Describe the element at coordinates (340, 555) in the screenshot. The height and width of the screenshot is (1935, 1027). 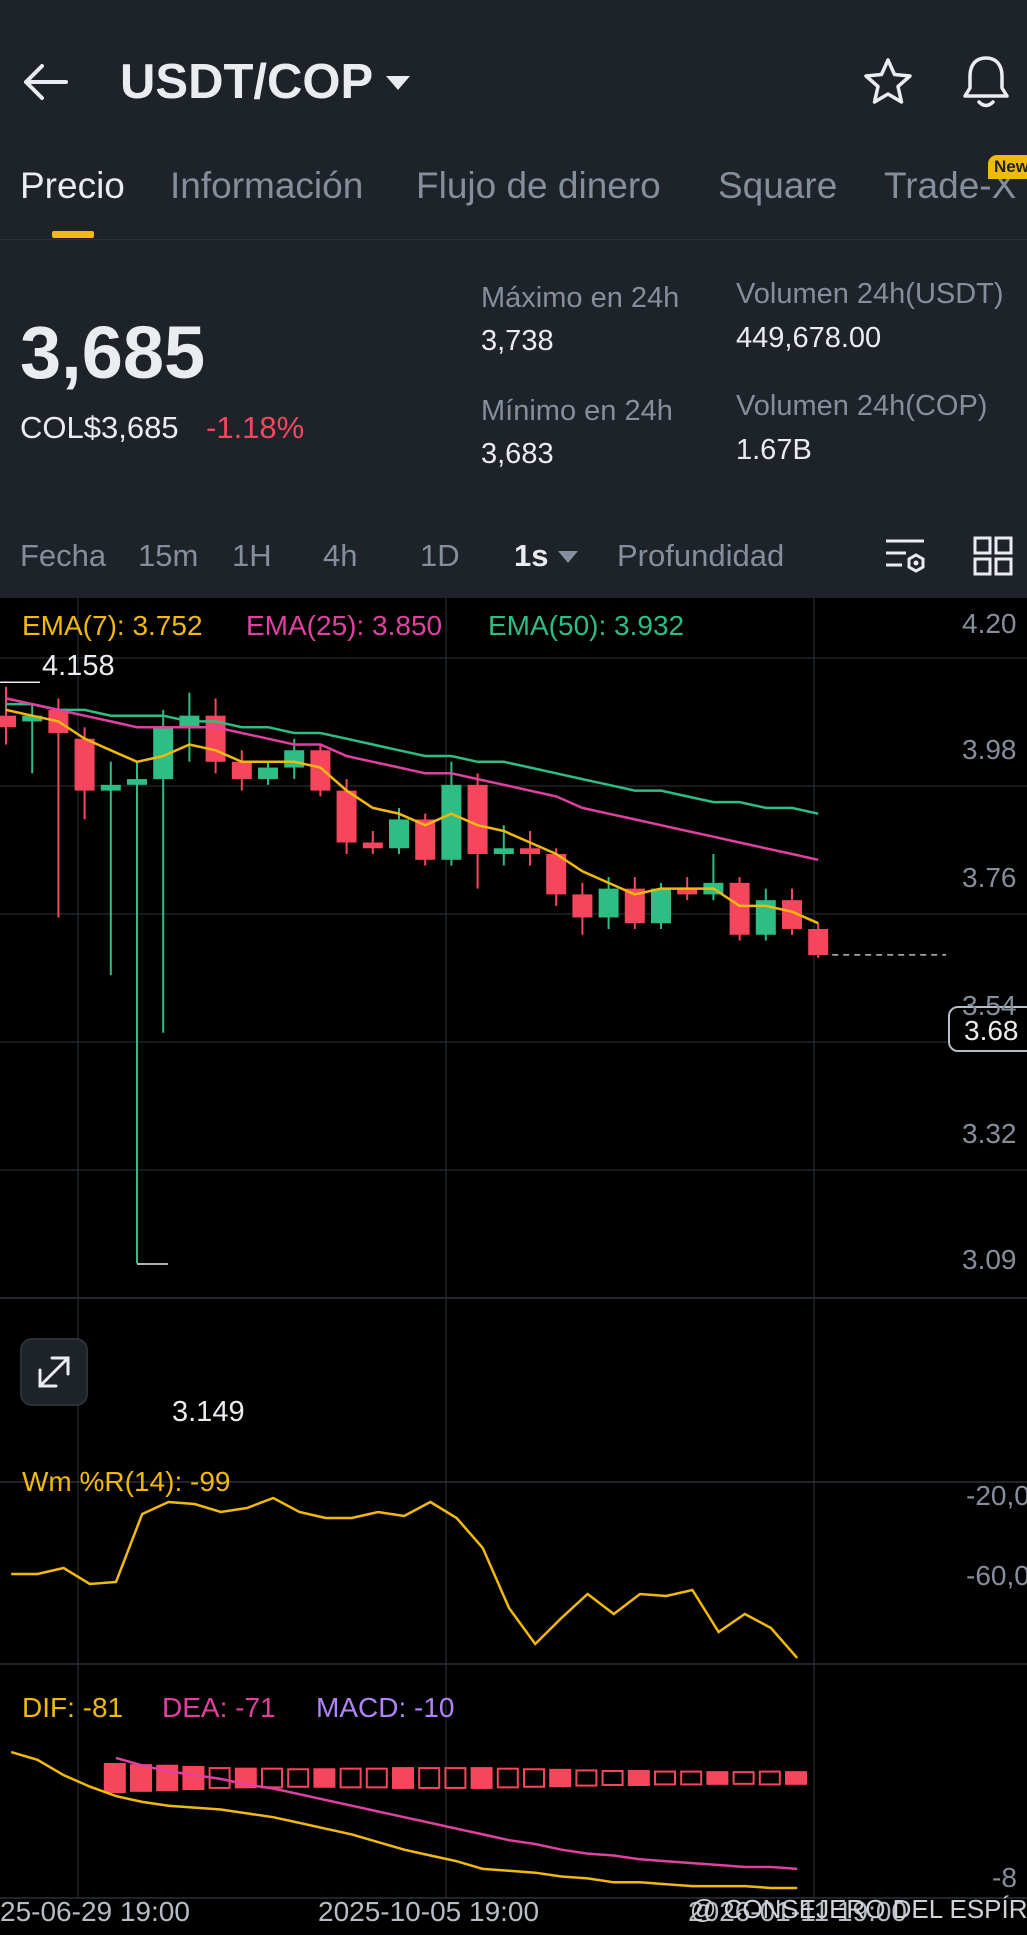
I see `interval-4h: 4h` at that location.